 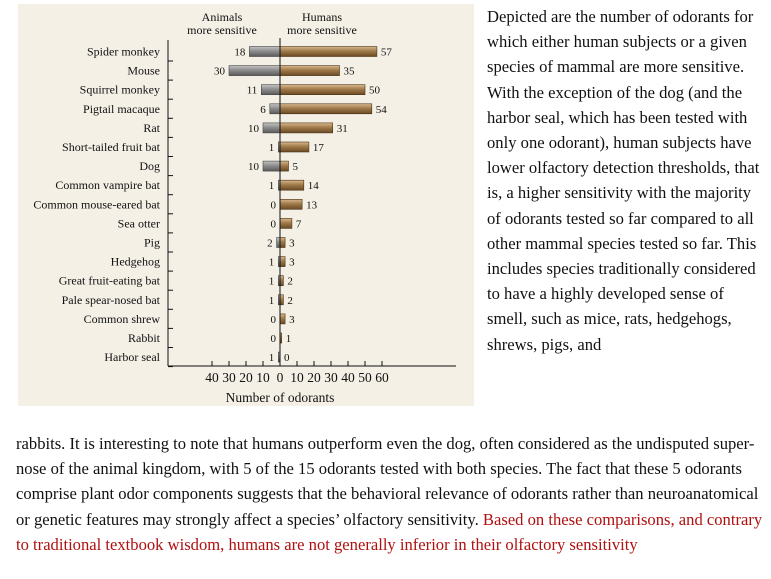 I want to click on category-label: Spider monkey, so click(x=123, y=52).